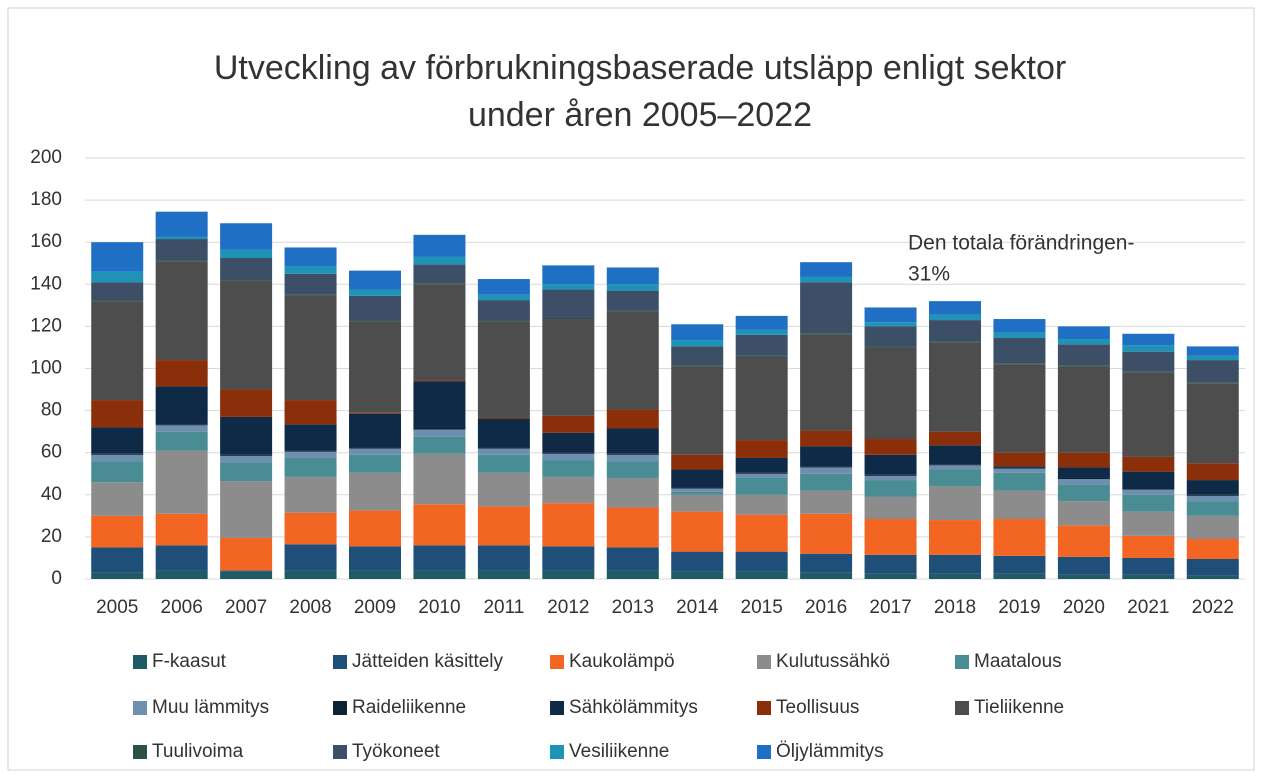  I want to click on legend-label: Raideliikenne, so click(409, 707).